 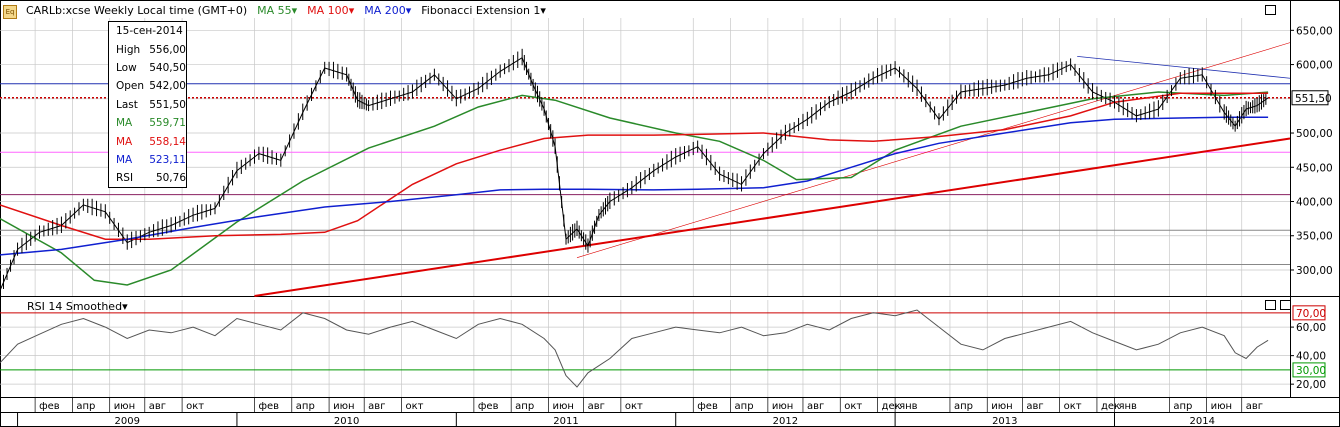 I want to click on ma55-label: MA 55, so click(x=274, y=10).